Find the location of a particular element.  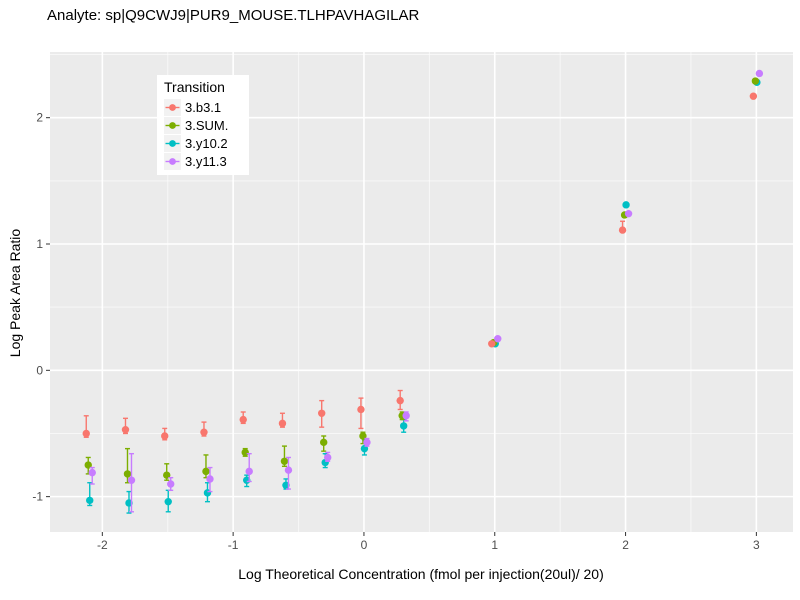

x-tick-label: -1 is located at coordinates (233, 545).